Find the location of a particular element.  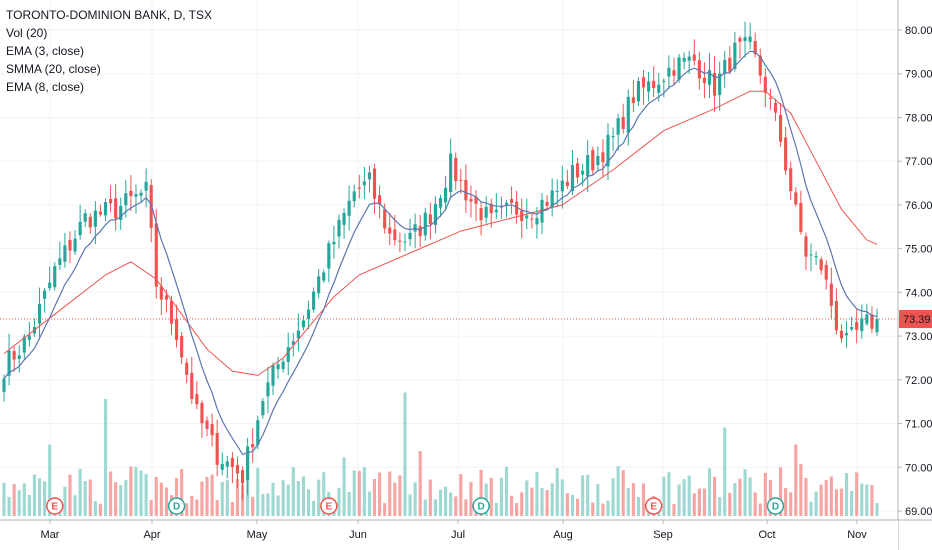

badge-letter: E is located at coordinates (329, 507).